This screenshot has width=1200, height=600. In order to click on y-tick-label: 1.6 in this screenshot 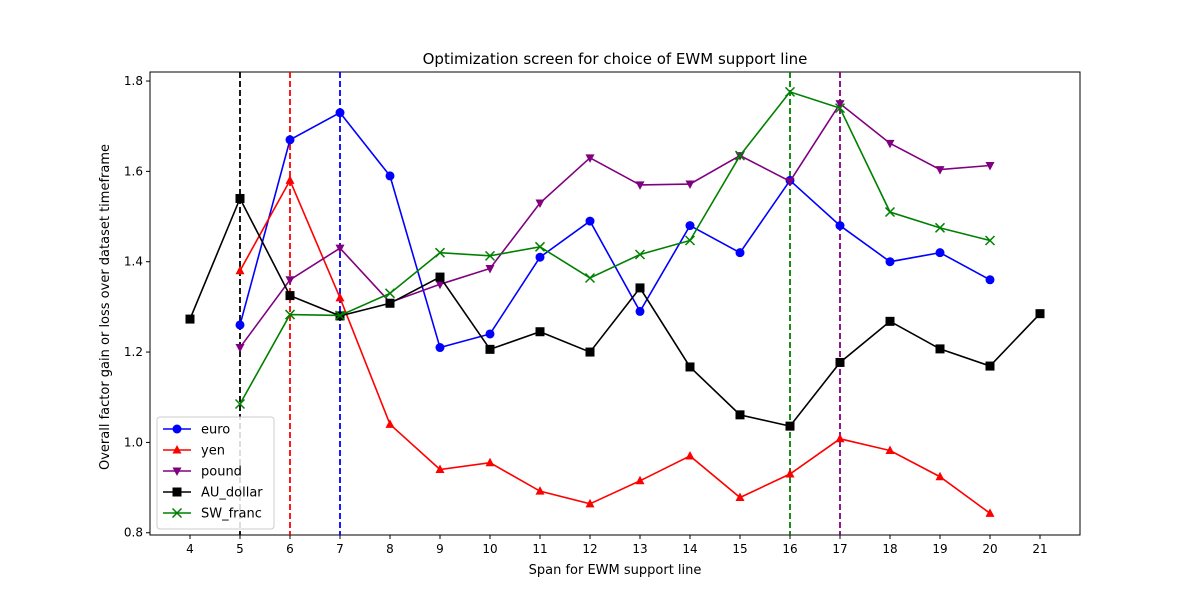, I will do `click(133, 171)`.